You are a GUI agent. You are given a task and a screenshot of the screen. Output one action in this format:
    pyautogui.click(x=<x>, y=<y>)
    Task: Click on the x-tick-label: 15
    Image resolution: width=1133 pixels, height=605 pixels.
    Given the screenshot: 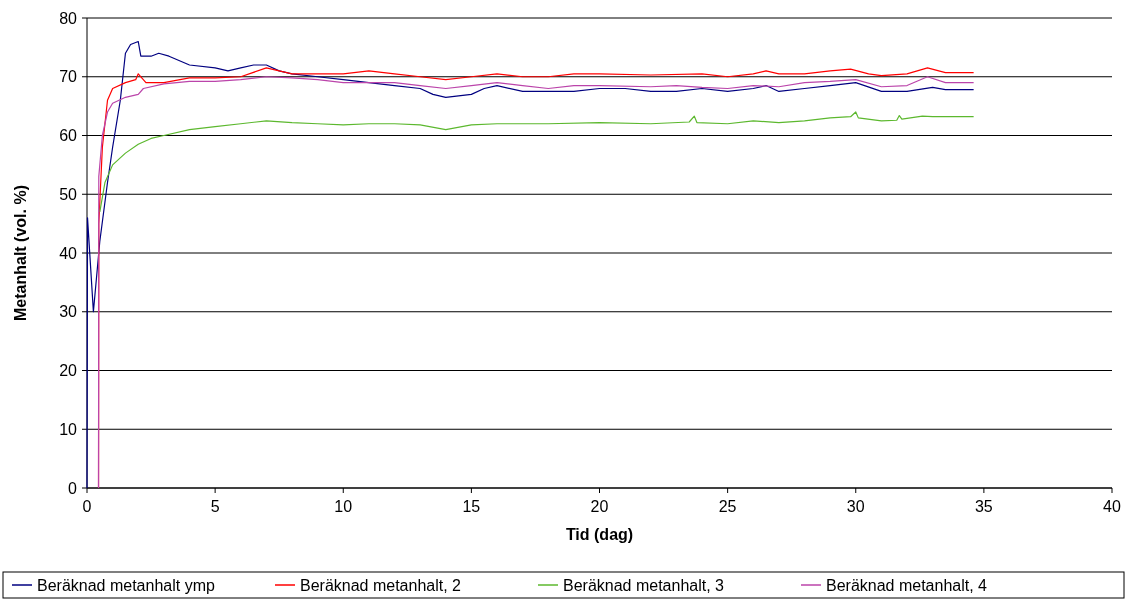 What is the action you would take?
    pyautogui.click(x=471, y=506)
    